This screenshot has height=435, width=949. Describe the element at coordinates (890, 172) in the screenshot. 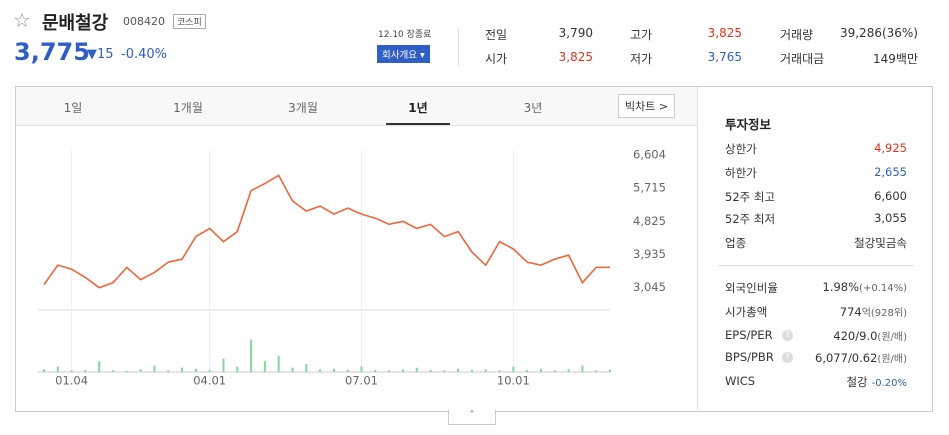

I see `info-value: 2,655` at that location.